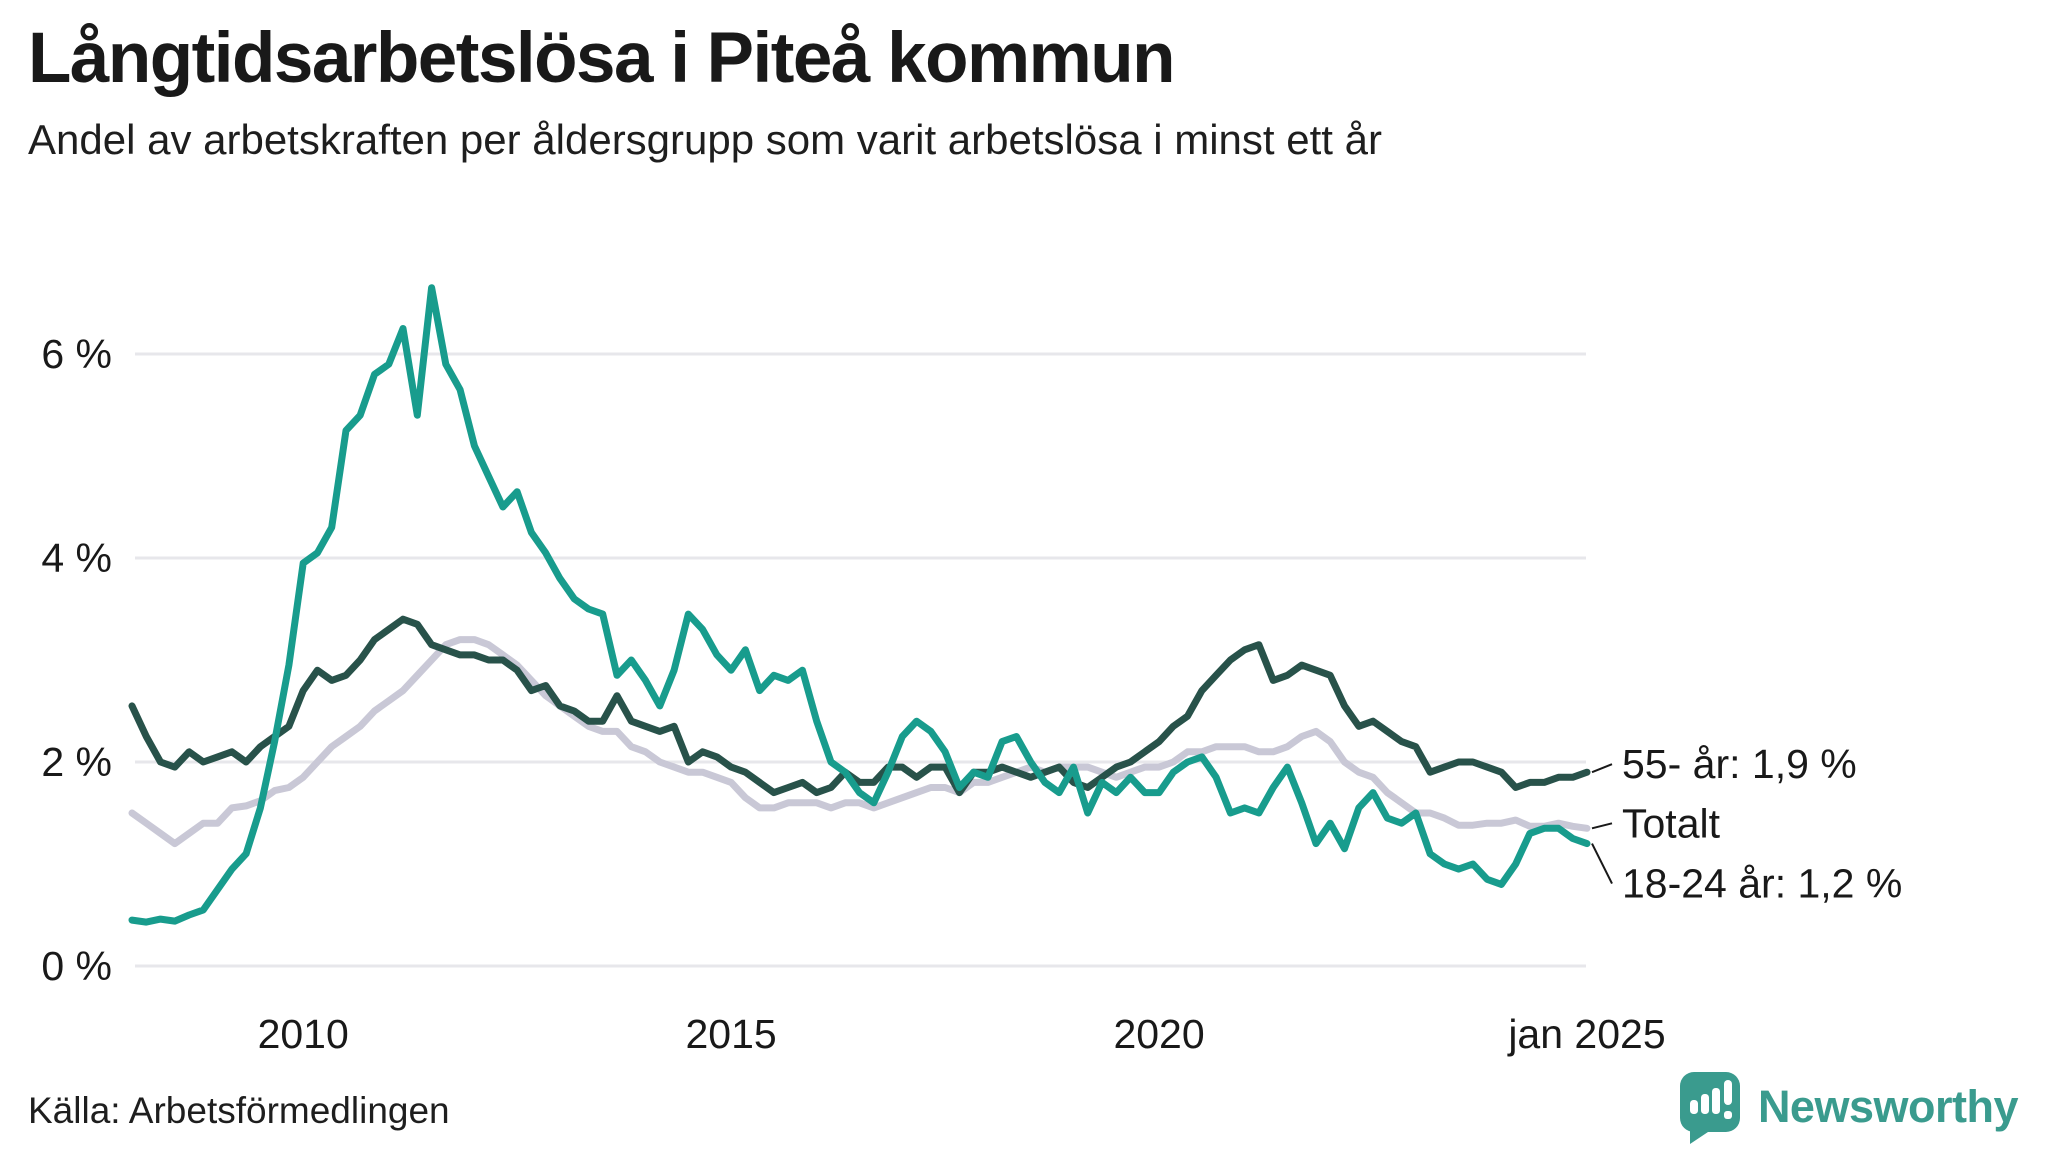 Image resolution: width=2048 pixels, height=1152 pixels. I want to click on x-axis-tick-label: jan 2025, so click(1586, 1034).